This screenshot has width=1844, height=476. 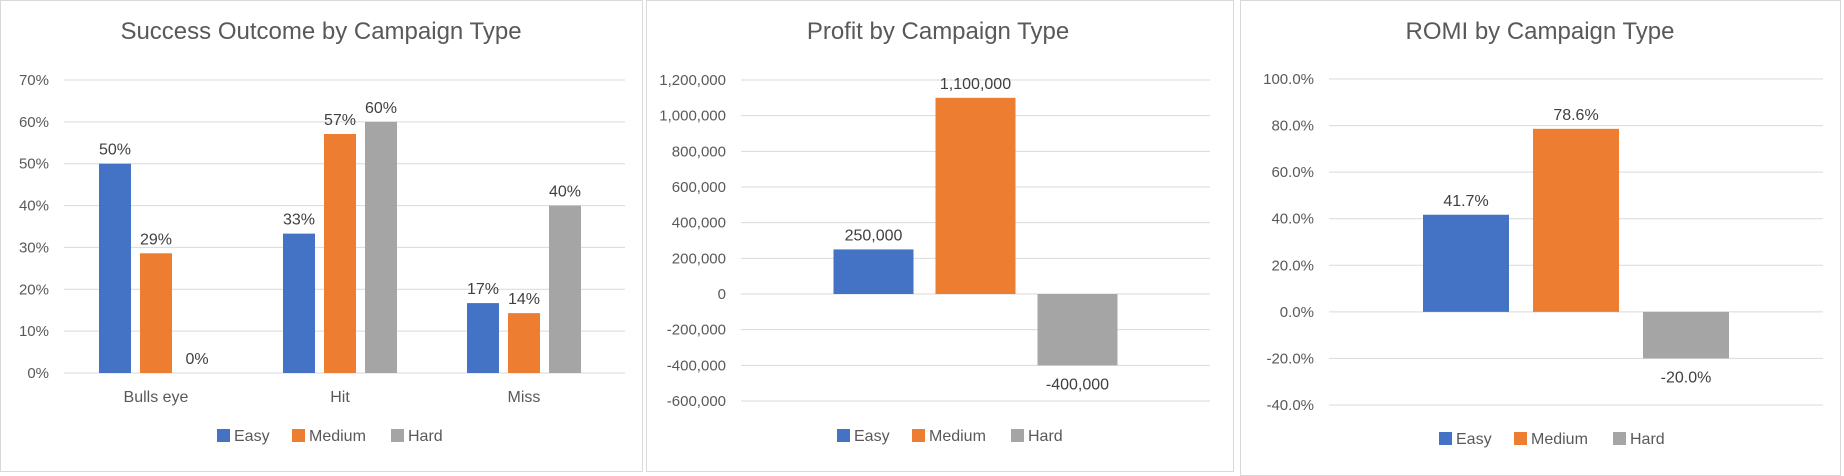 I want to click on y-tick-label: 600,000, so click(x=699, y=187).